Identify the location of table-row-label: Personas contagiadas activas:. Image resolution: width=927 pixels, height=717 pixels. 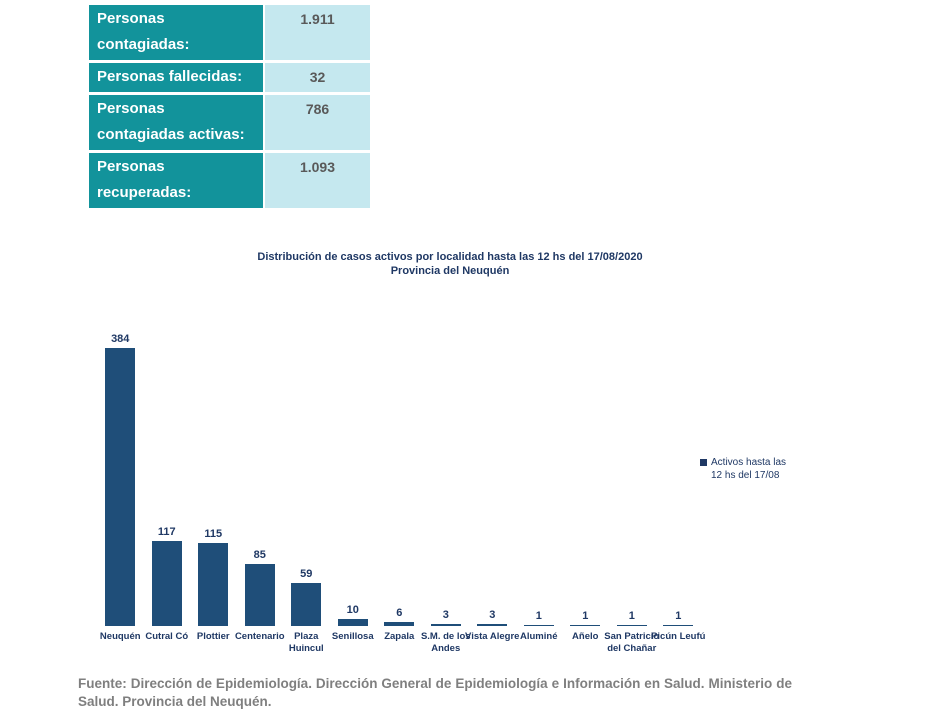
(177, 124).